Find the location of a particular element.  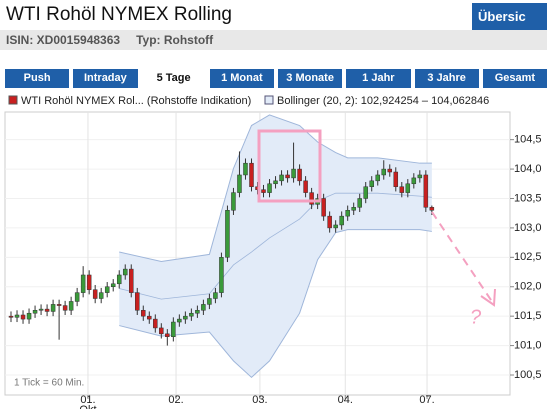

tab: 3 Monate is located at coordinates (310, 78).